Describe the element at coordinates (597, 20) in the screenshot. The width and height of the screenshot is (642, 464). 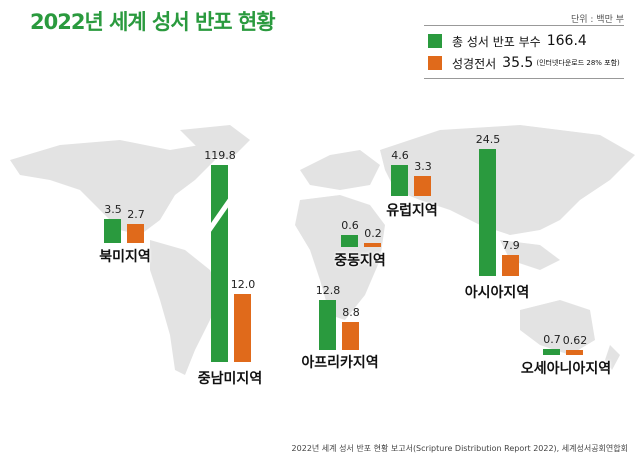
I see `unit-label: 단위 : 백만 부` at that location.